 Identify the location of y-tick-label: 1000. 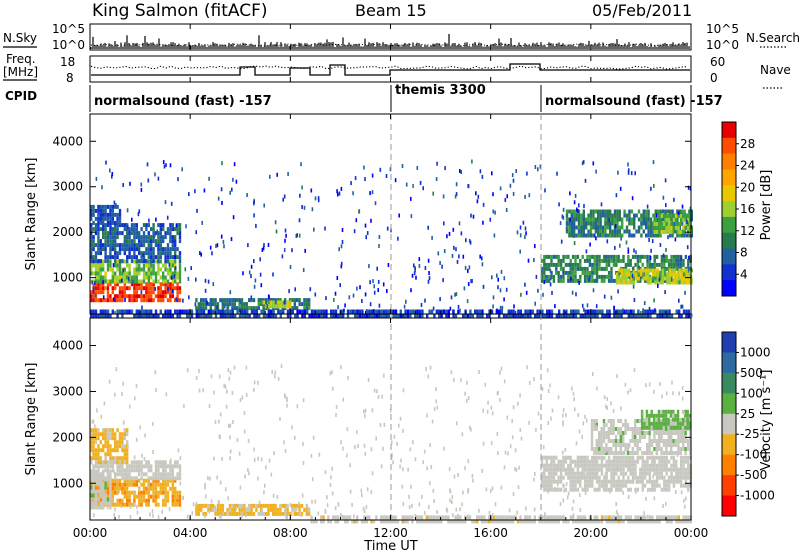
(67, 278).